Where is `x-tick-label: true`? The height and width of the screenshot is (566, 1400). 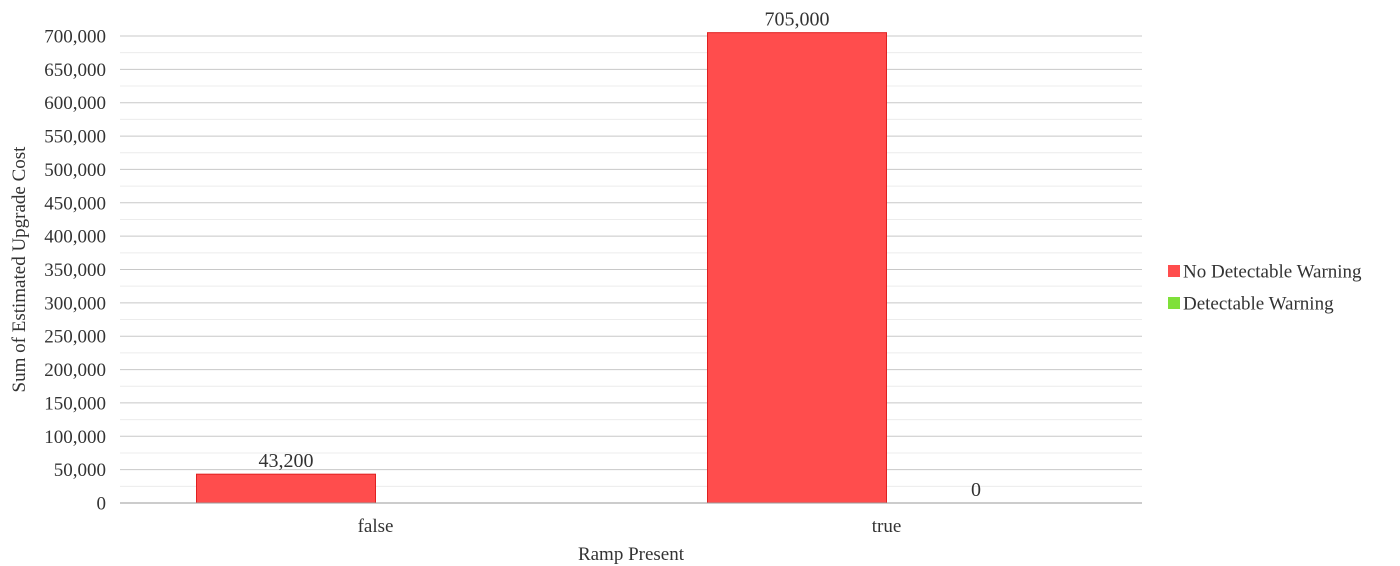 x-tick-label: true is located at coordinates (887, 526).